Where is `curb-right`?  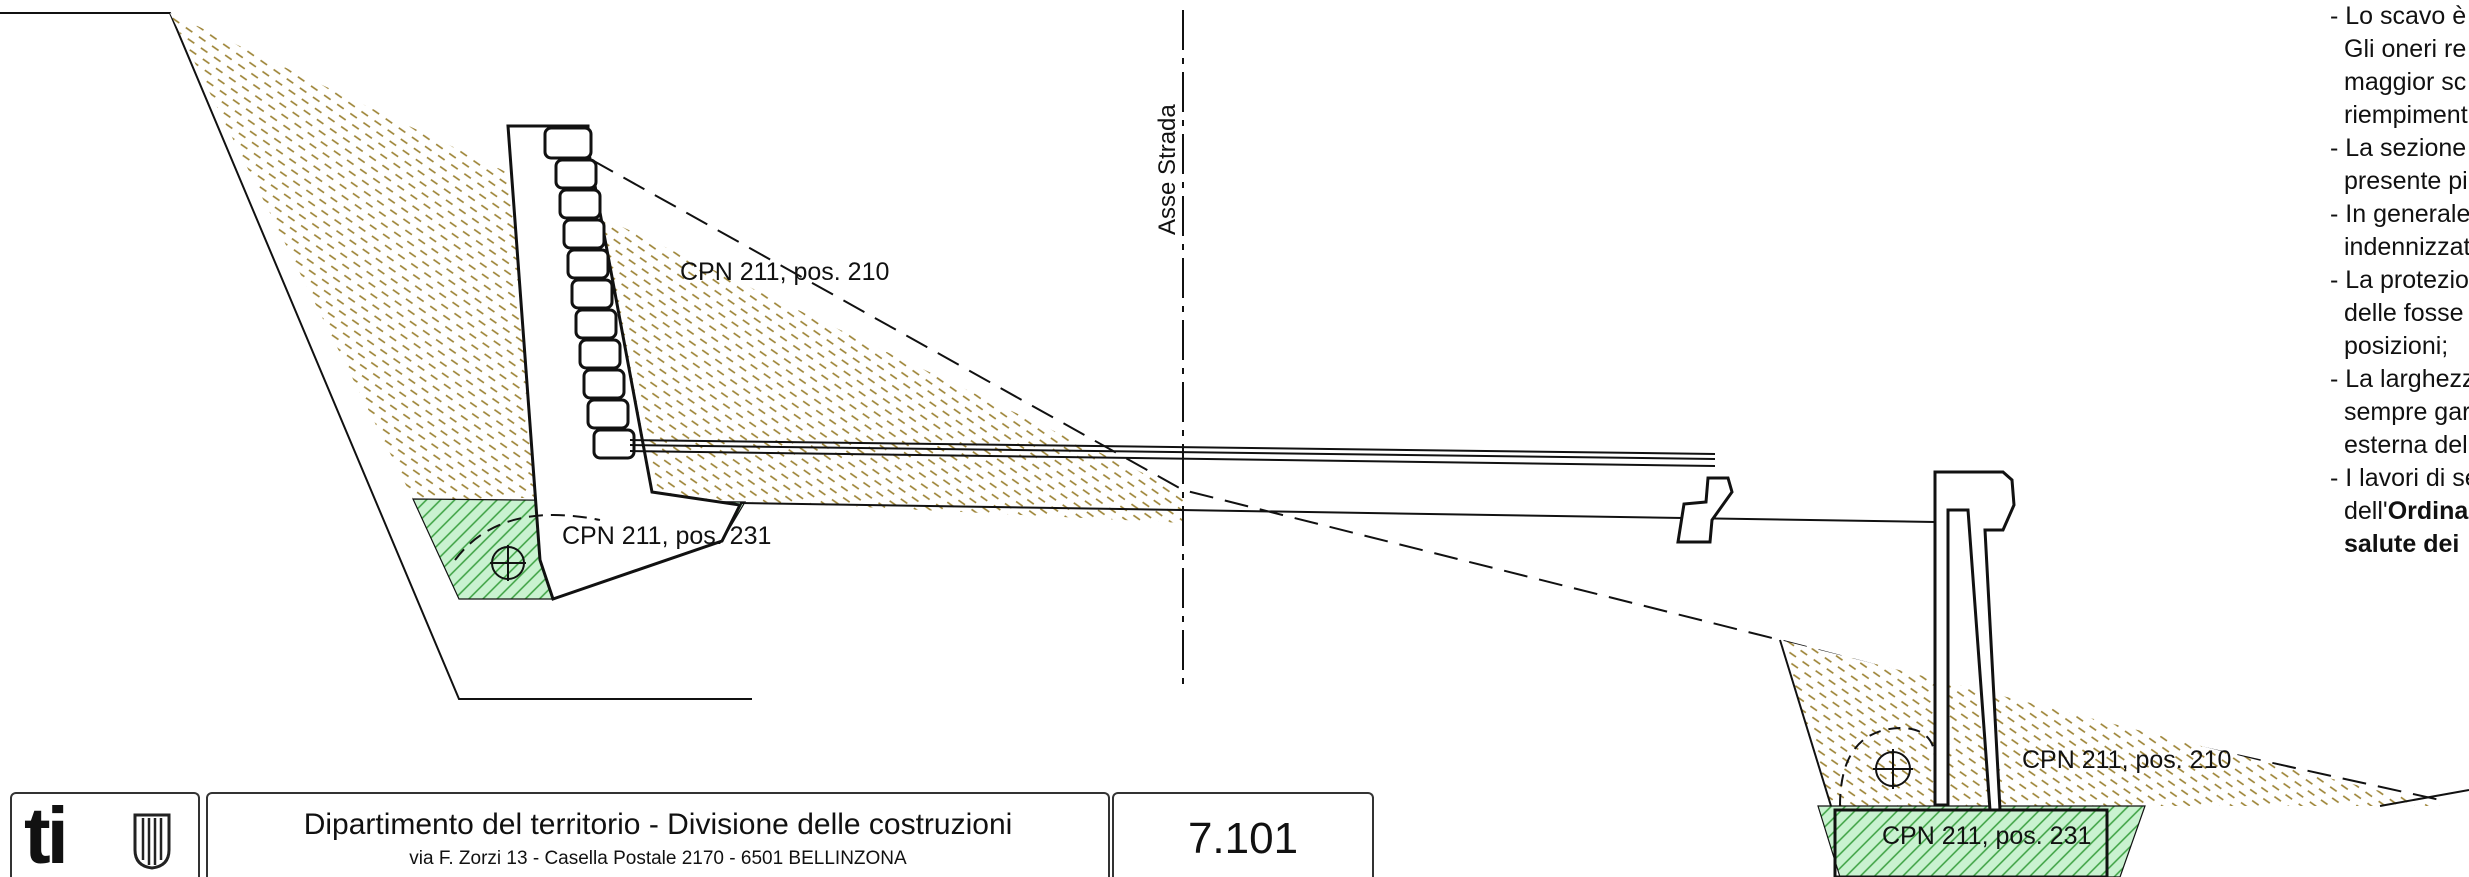
curb-right is located at coordinates (1705, 510).